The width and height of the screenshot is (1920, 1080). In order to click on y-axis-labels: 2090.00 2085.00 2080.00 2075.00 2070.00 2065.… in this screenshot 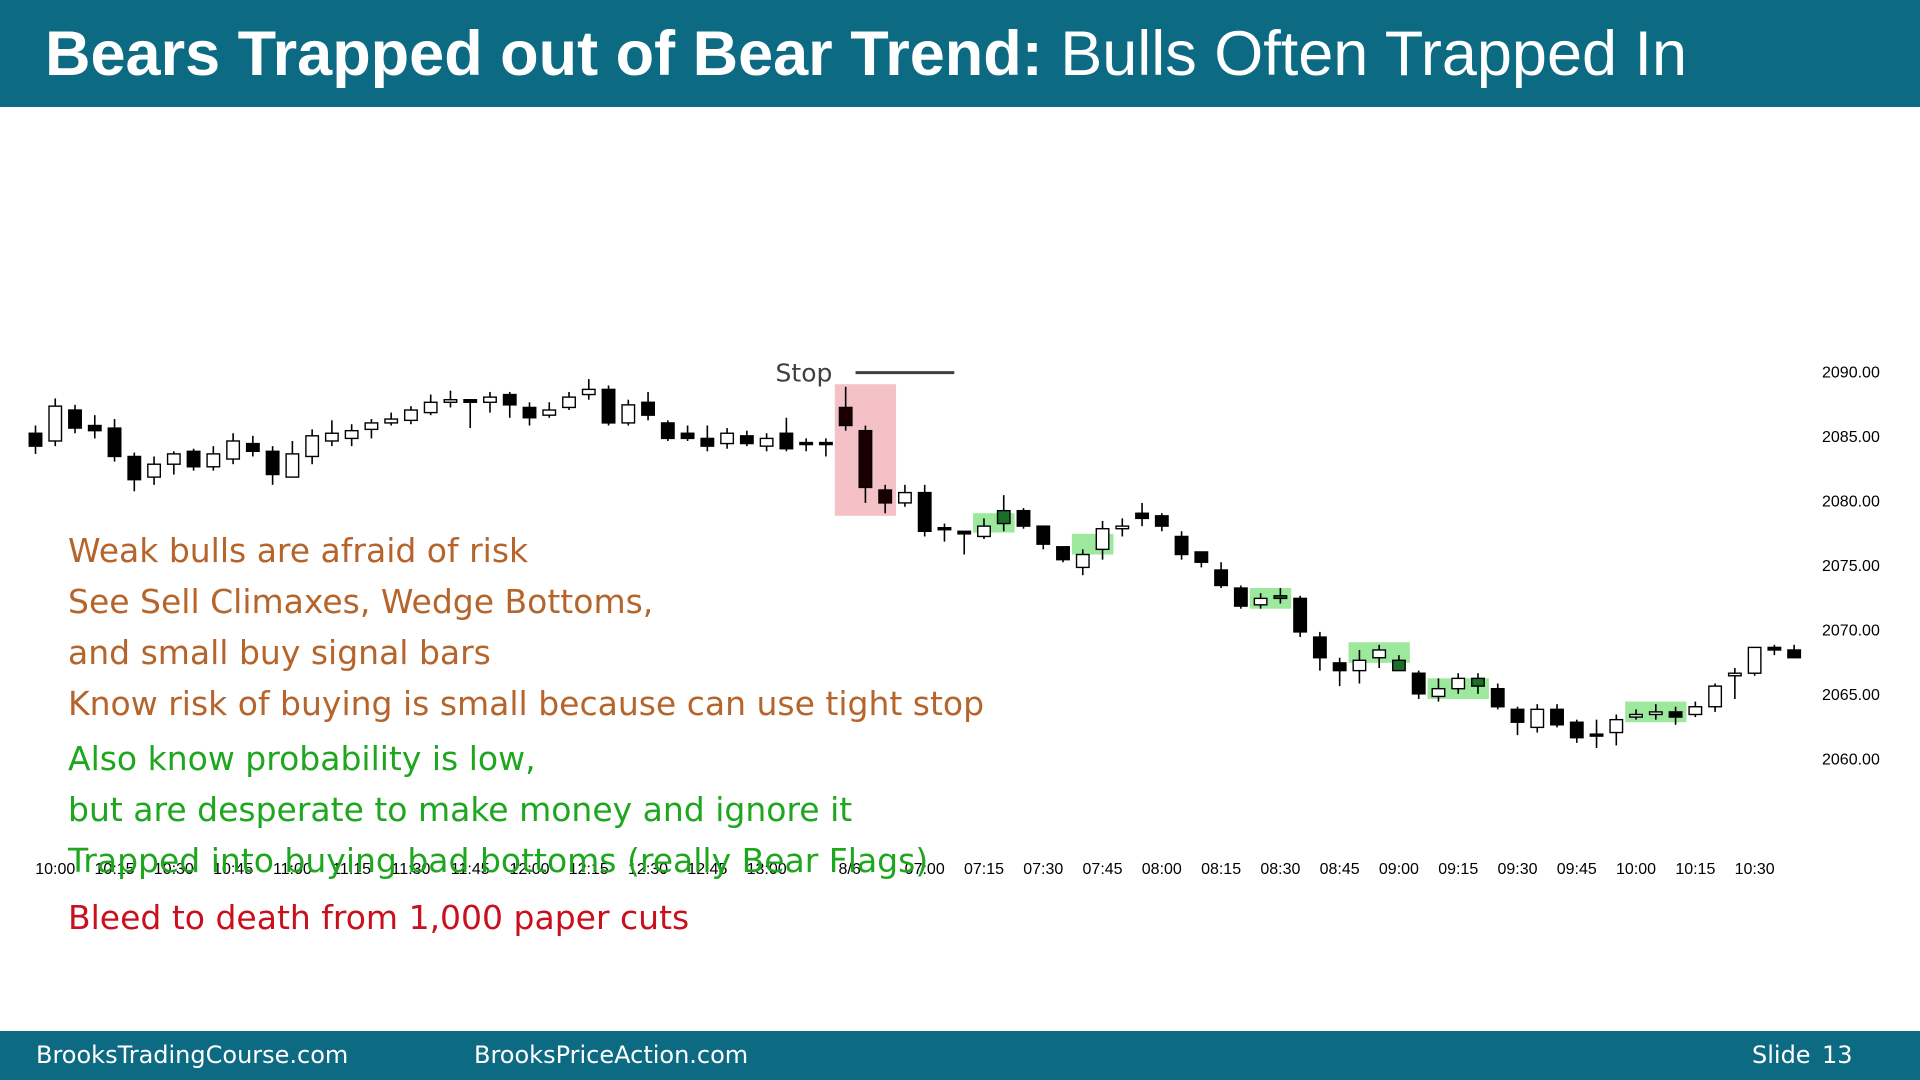, I will do `click(1851, 566)`.